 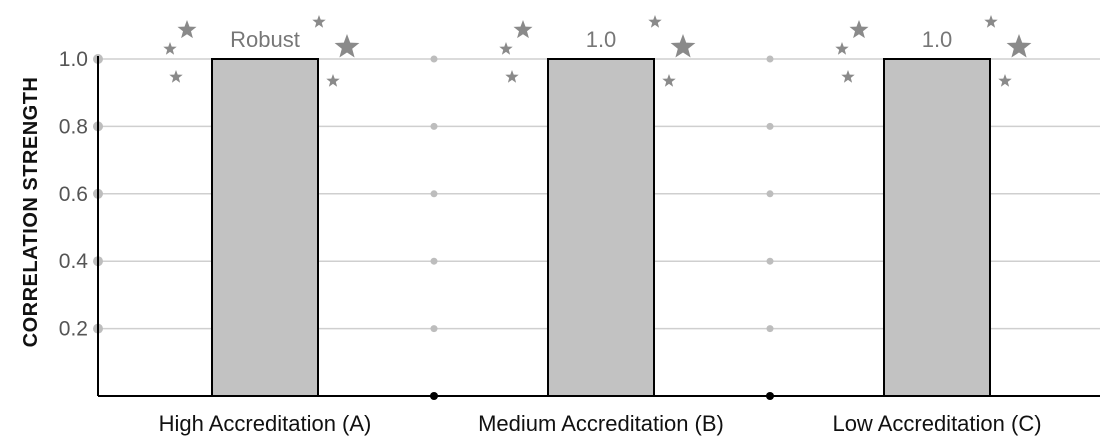 I want to click on y-tick-label: 0.4, so click(x=74, y=261).